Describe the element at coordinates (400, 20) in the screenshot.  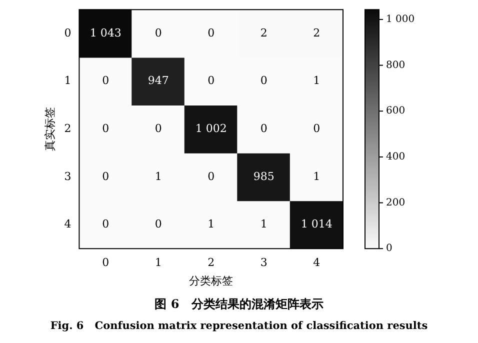
I see `color-bar-label: 1 000` at that location.